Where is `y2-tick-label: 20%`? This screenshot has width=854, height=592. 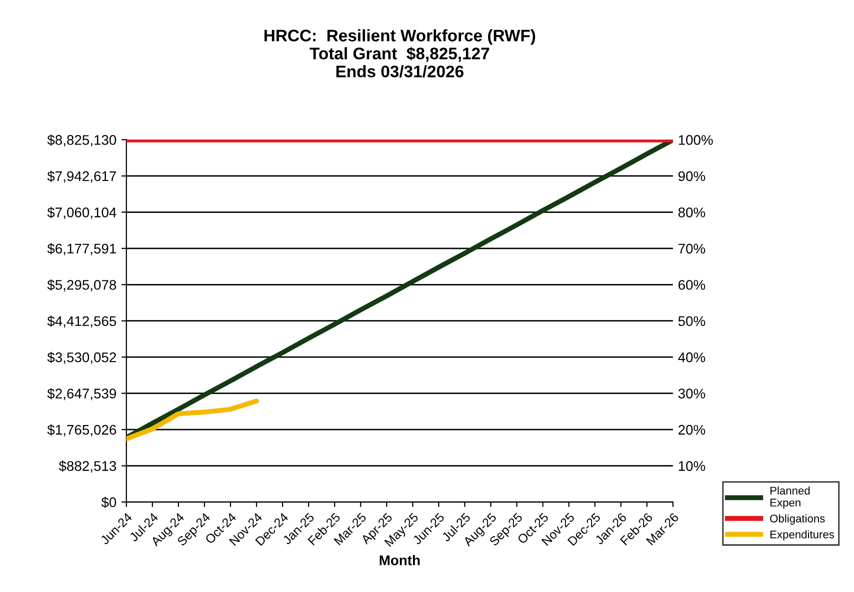
y2-tick-label: 20% is located at coordinates (692, 429).